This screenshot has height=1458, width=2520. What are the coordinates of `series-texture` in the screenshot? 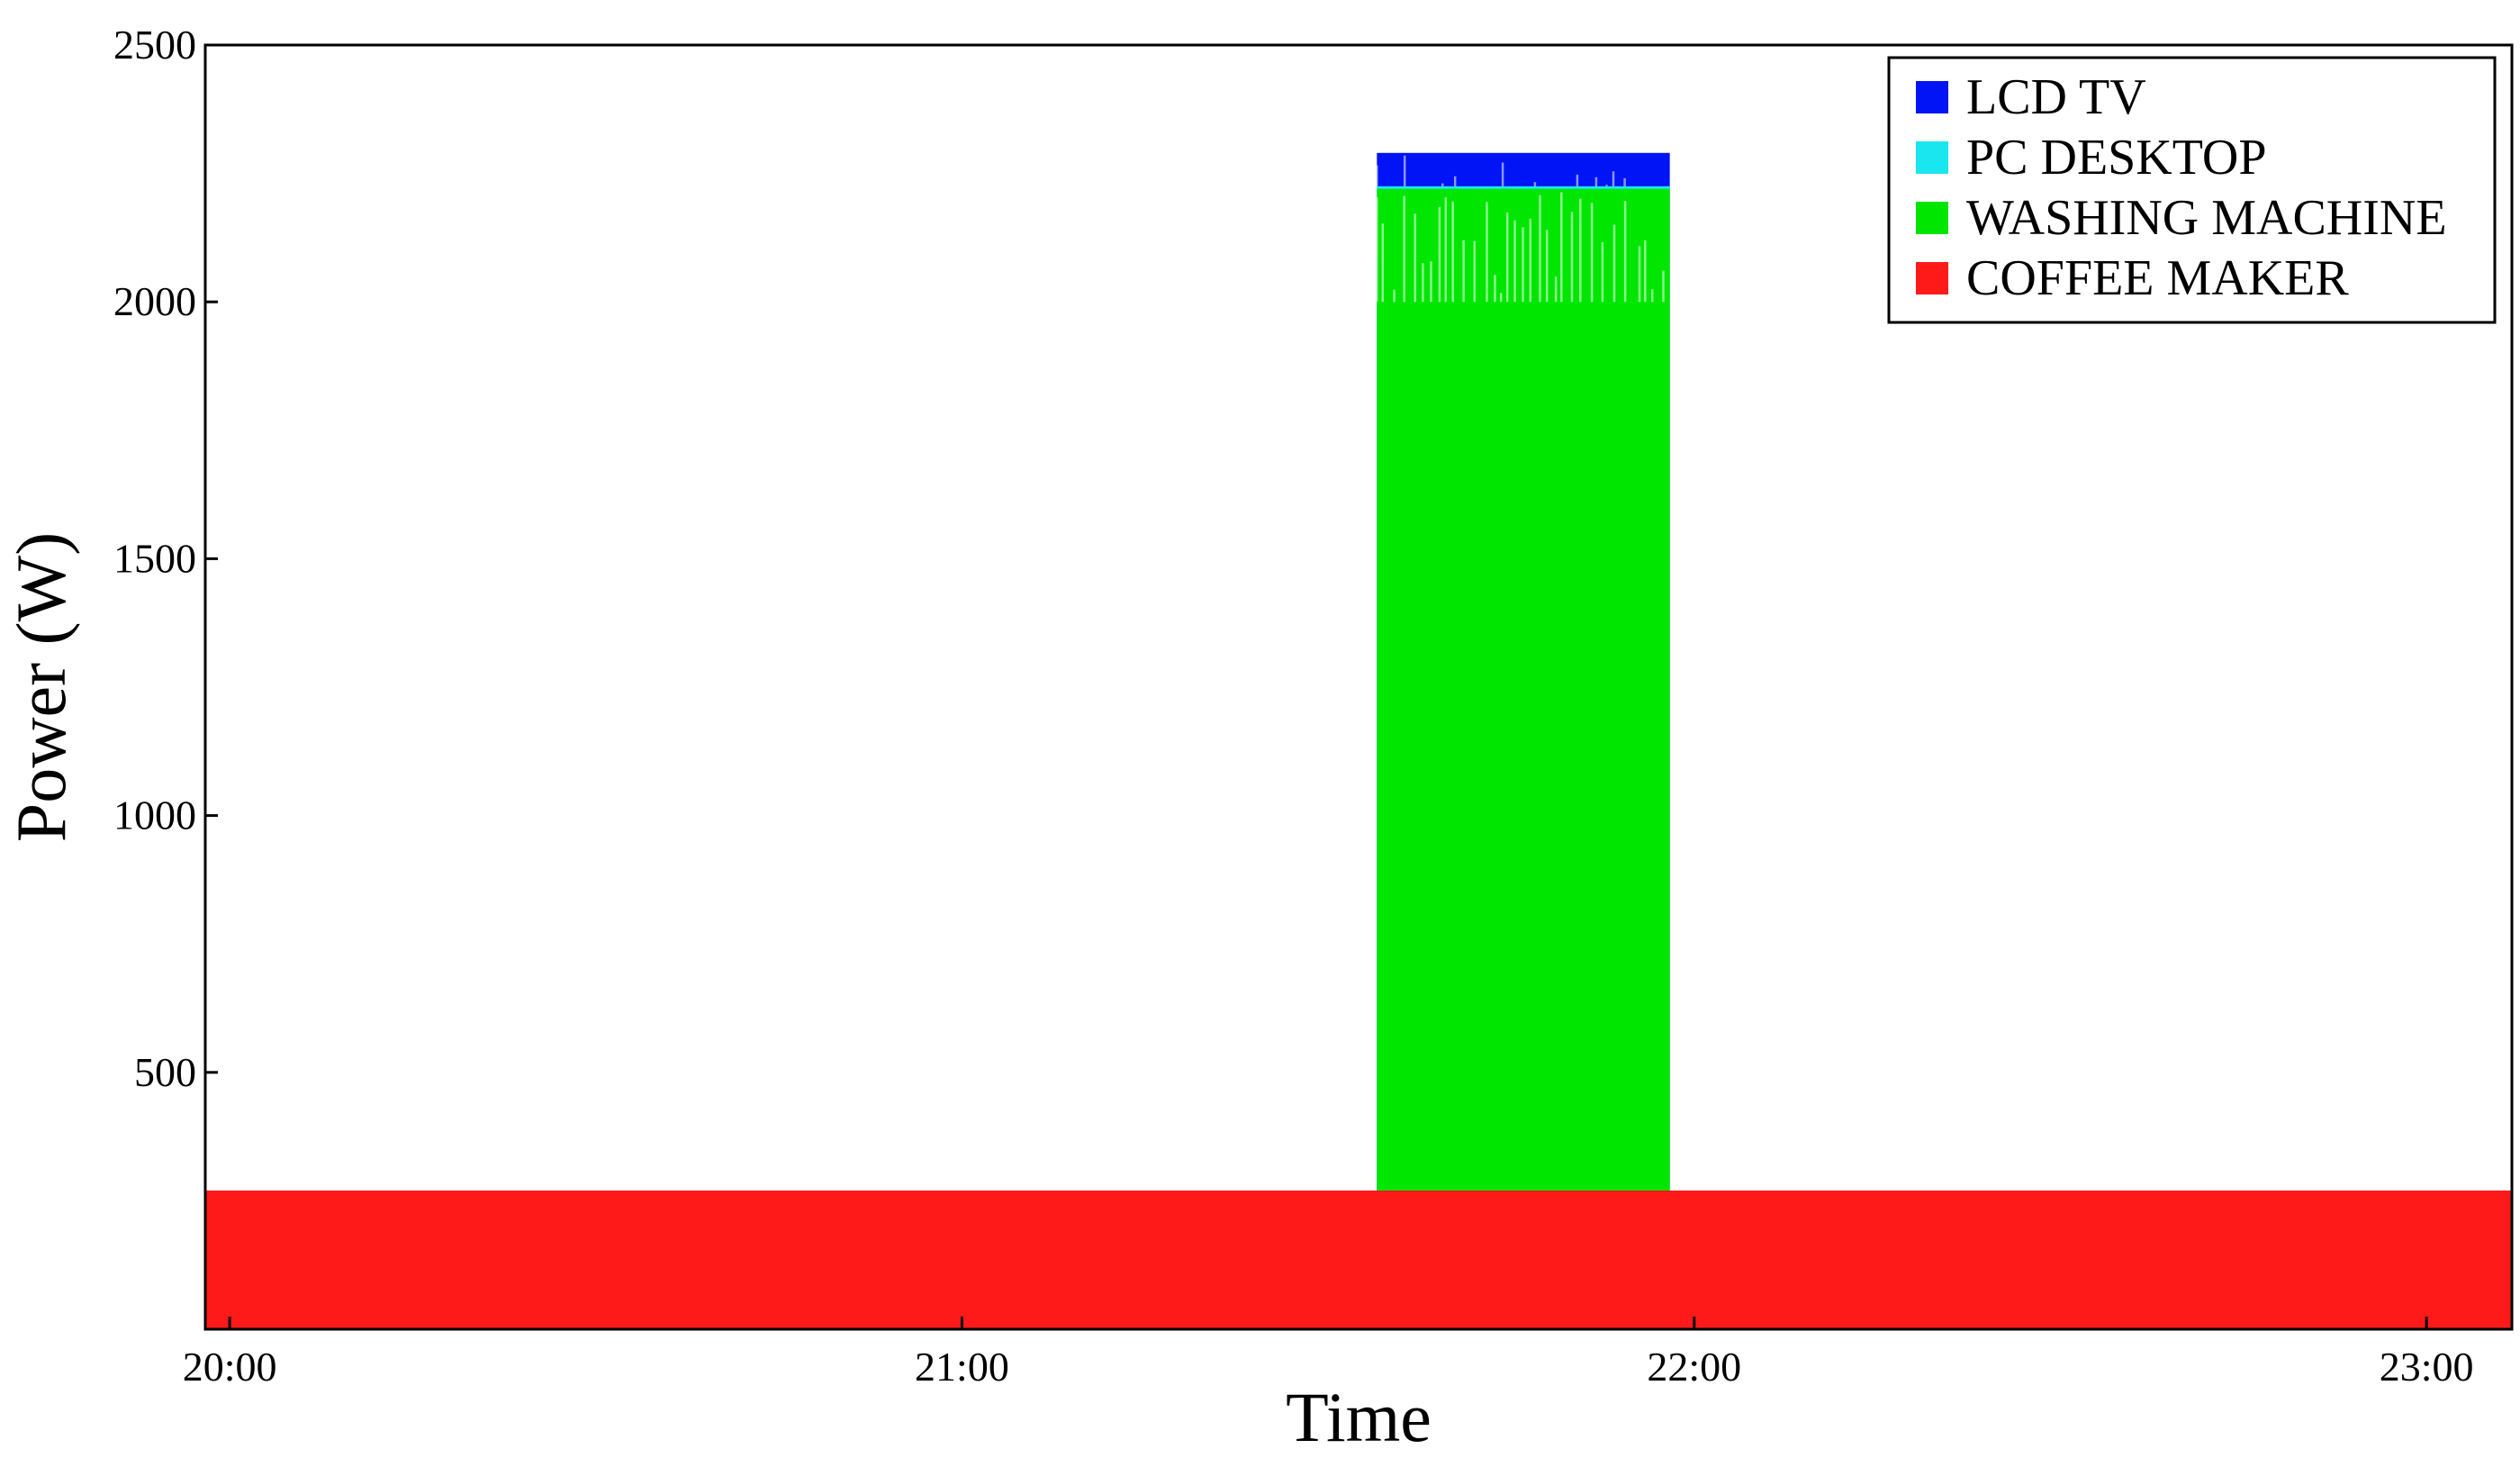 It's located at (1520, 247).